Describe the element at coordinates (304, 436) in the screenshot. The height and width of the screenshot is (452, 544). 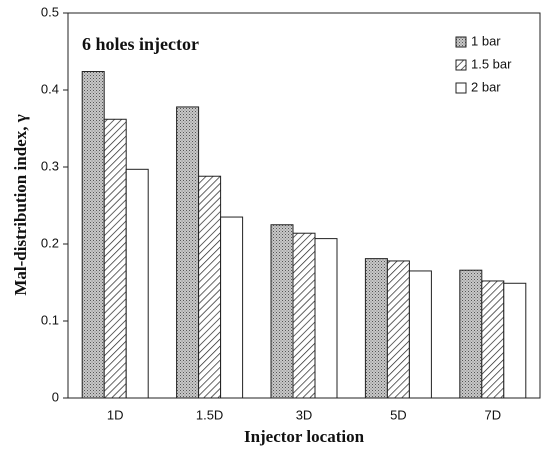
I see `x-axis-label: Injector location` at that location.